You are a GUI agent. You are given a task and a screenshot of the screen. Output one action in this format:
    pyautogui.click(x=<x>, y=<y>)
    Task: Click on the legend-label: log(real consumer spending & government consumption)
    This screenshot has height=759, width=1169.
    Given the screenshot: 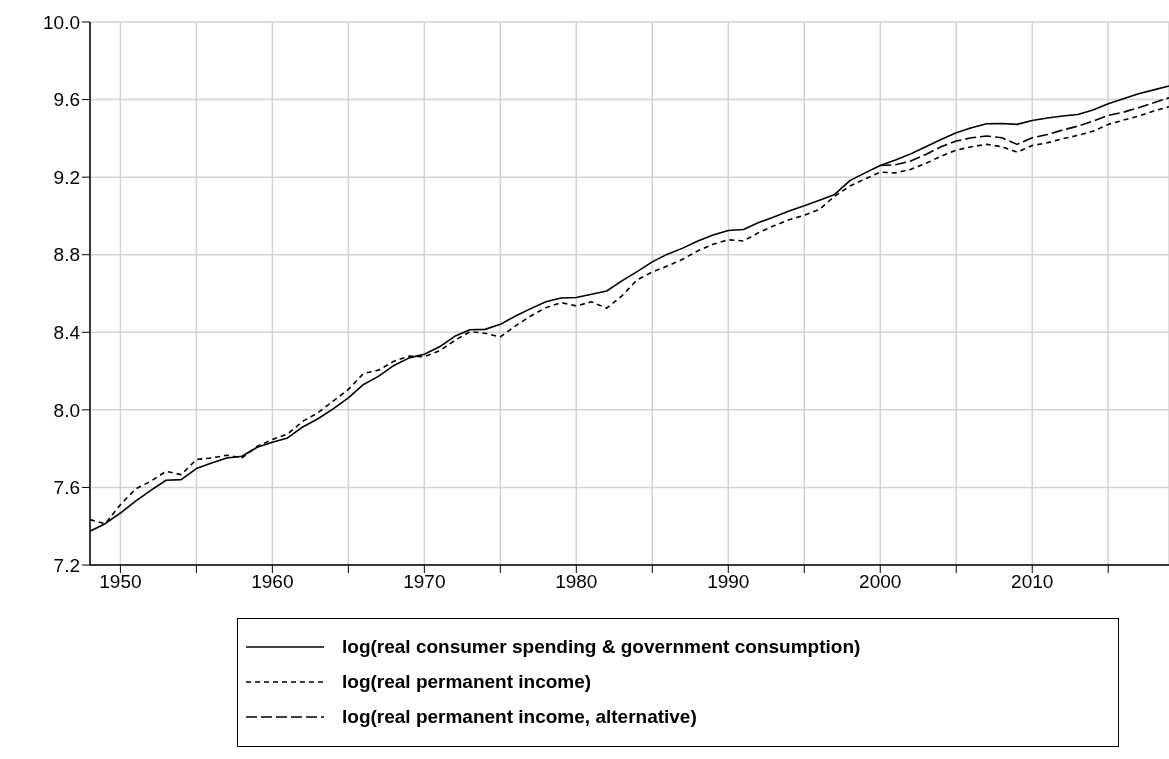 What is the action you would take?
    pyautogui.click(x=601, y=646)
    